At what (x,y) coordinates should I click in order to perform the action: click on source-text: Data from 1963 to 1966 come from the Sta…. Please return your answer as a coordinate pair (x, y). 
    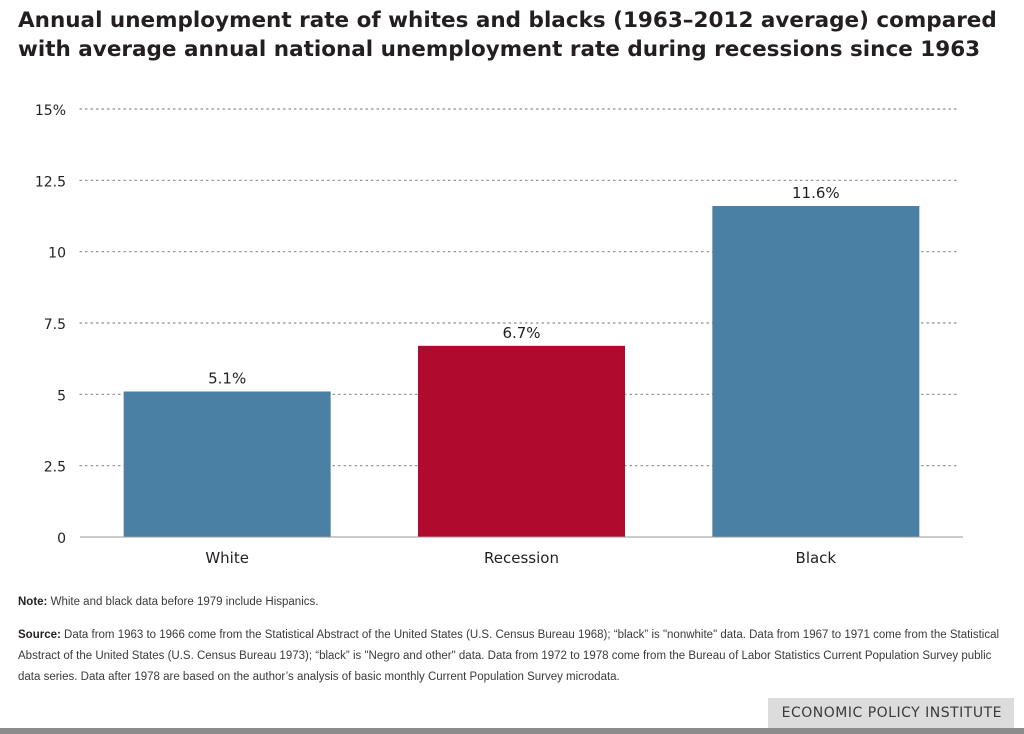
    Looking at the image, I should click on (509, 656).